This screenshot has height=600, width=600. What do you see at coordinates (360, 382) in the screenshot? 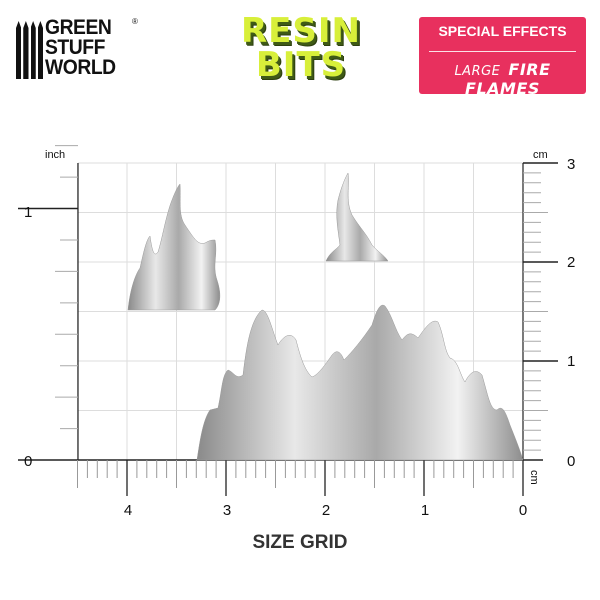
I see `large-flame-row` at bounding box center [360, 382].